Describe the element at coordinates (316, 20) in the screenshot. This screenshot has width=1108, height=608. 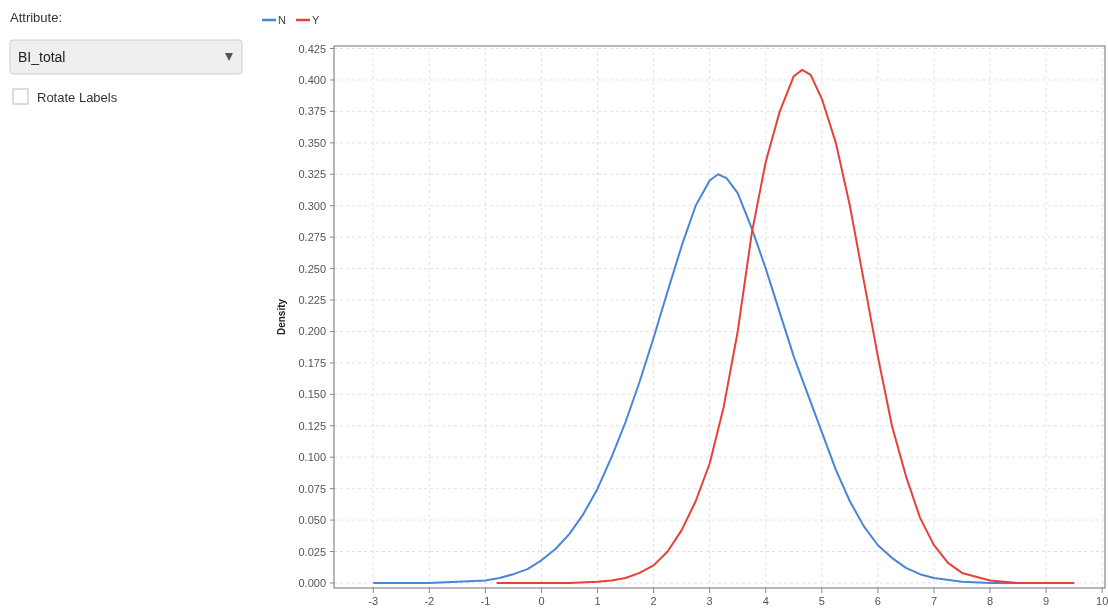
I see `legend-label: Y` at that location.